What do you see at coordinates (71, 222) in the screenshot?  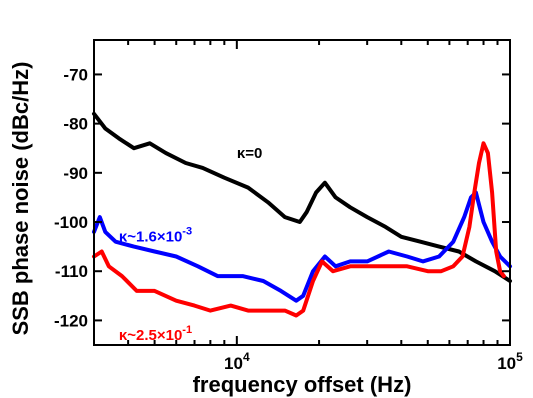 I see `y-tick-label: -100` at bounding box center [71, 222].